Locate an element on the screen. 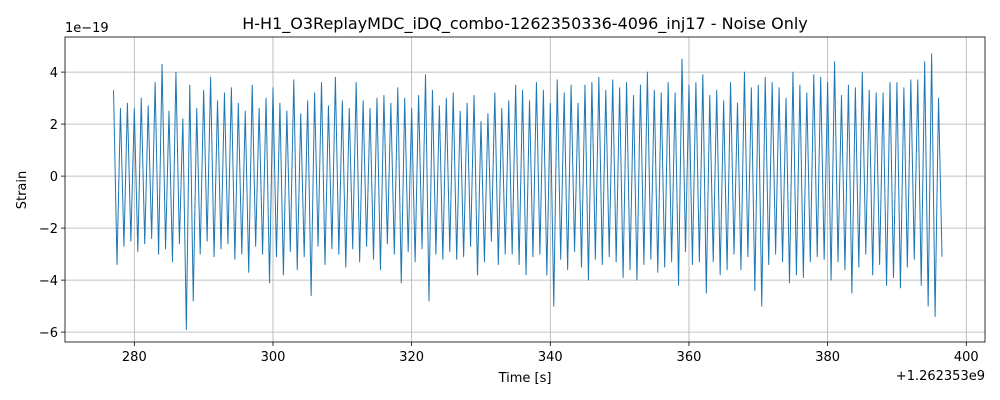  x-tick-label: 380 is located at coordinates (827, 357).